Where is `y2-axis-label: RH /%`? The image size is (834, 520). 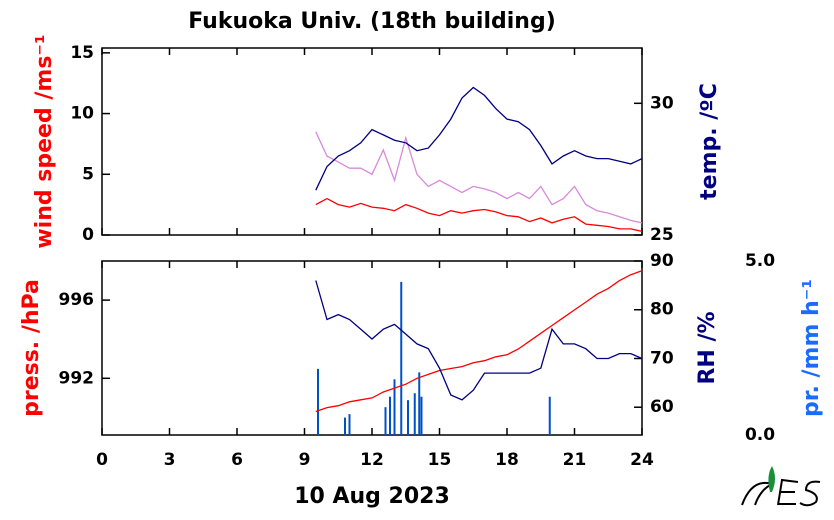
y2-axis-label: RH /% is located at coordinates (707, 347).